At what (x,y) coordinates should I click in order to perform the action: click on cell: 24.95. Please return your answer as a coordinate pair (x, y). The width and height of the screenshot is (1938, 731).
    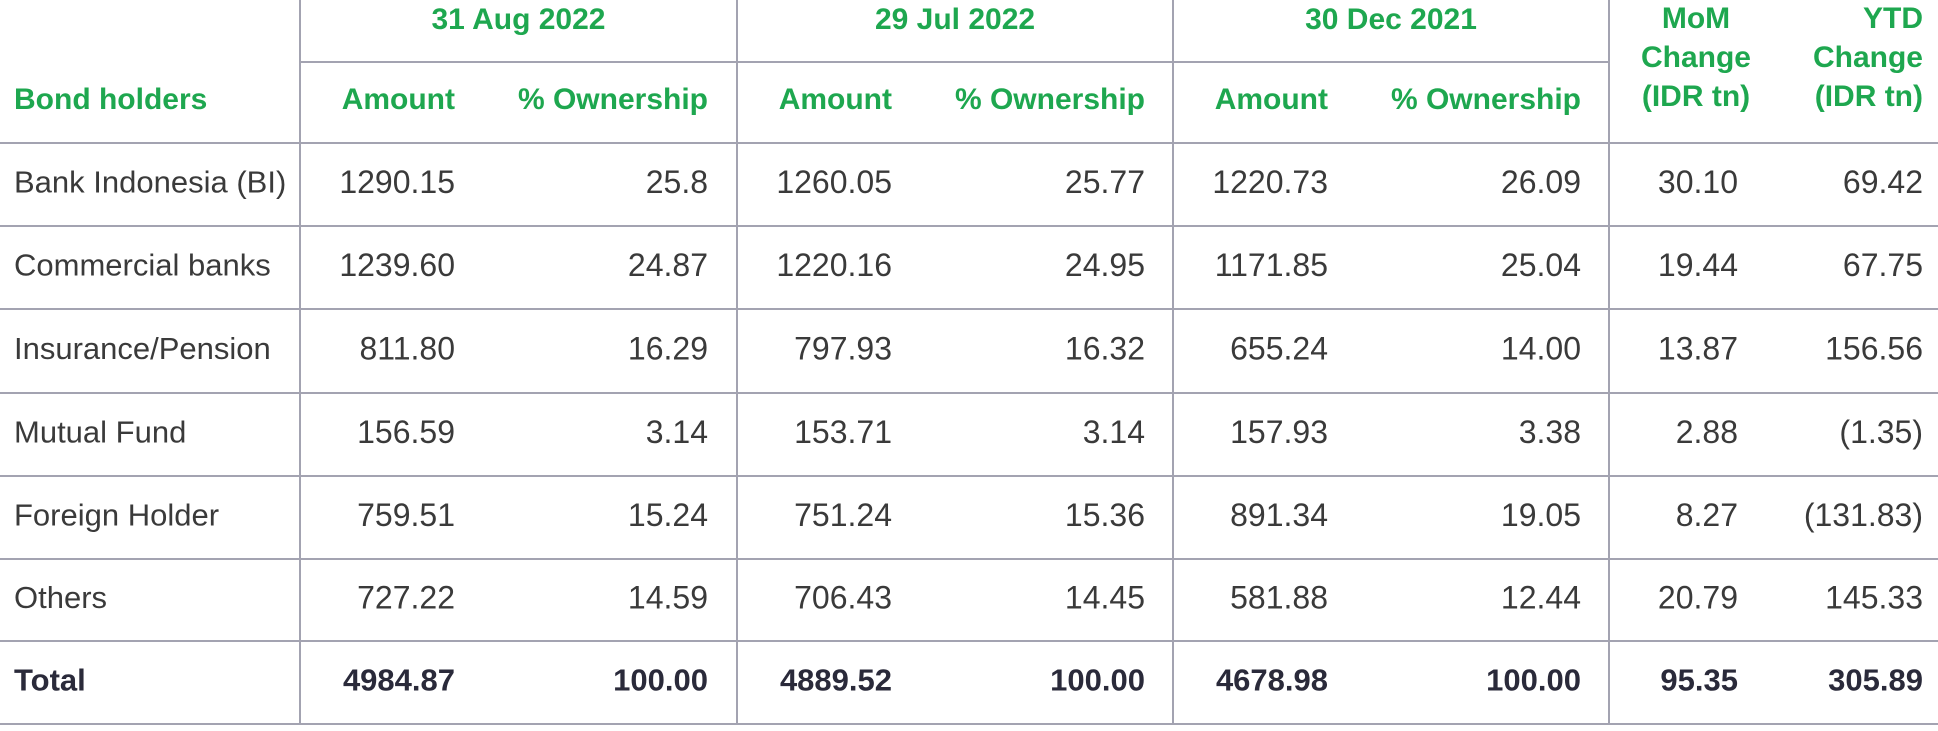
    Looking at the image, I should click on (1105, 265).